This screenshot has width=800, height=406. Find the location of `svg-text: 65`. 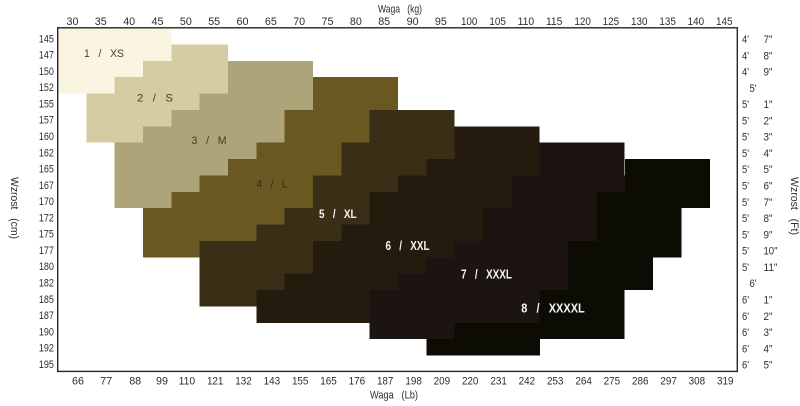

svg-text: 65 is located at coordinates (271, 22).